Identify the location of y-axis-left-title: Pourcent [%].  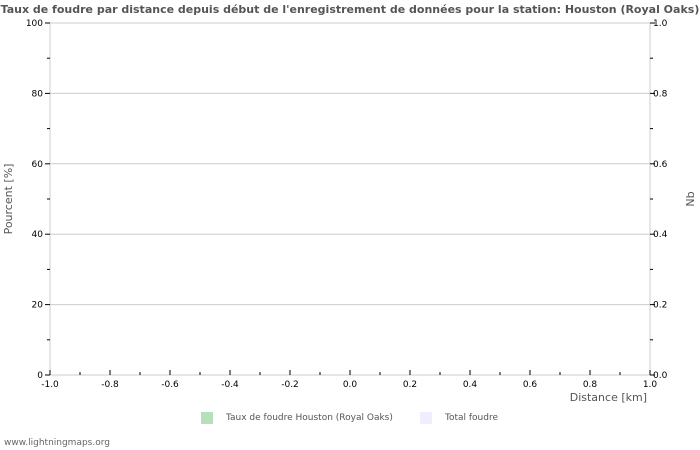
(8, 199).